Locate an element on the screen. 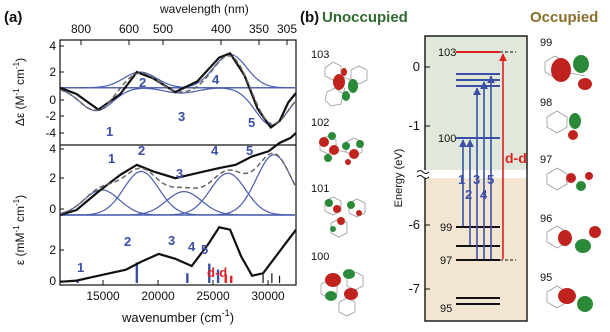 Image resolution: width=610 pixels, height=332 pixels. transition-label-5: 5 is located at coordinates (490, 179).